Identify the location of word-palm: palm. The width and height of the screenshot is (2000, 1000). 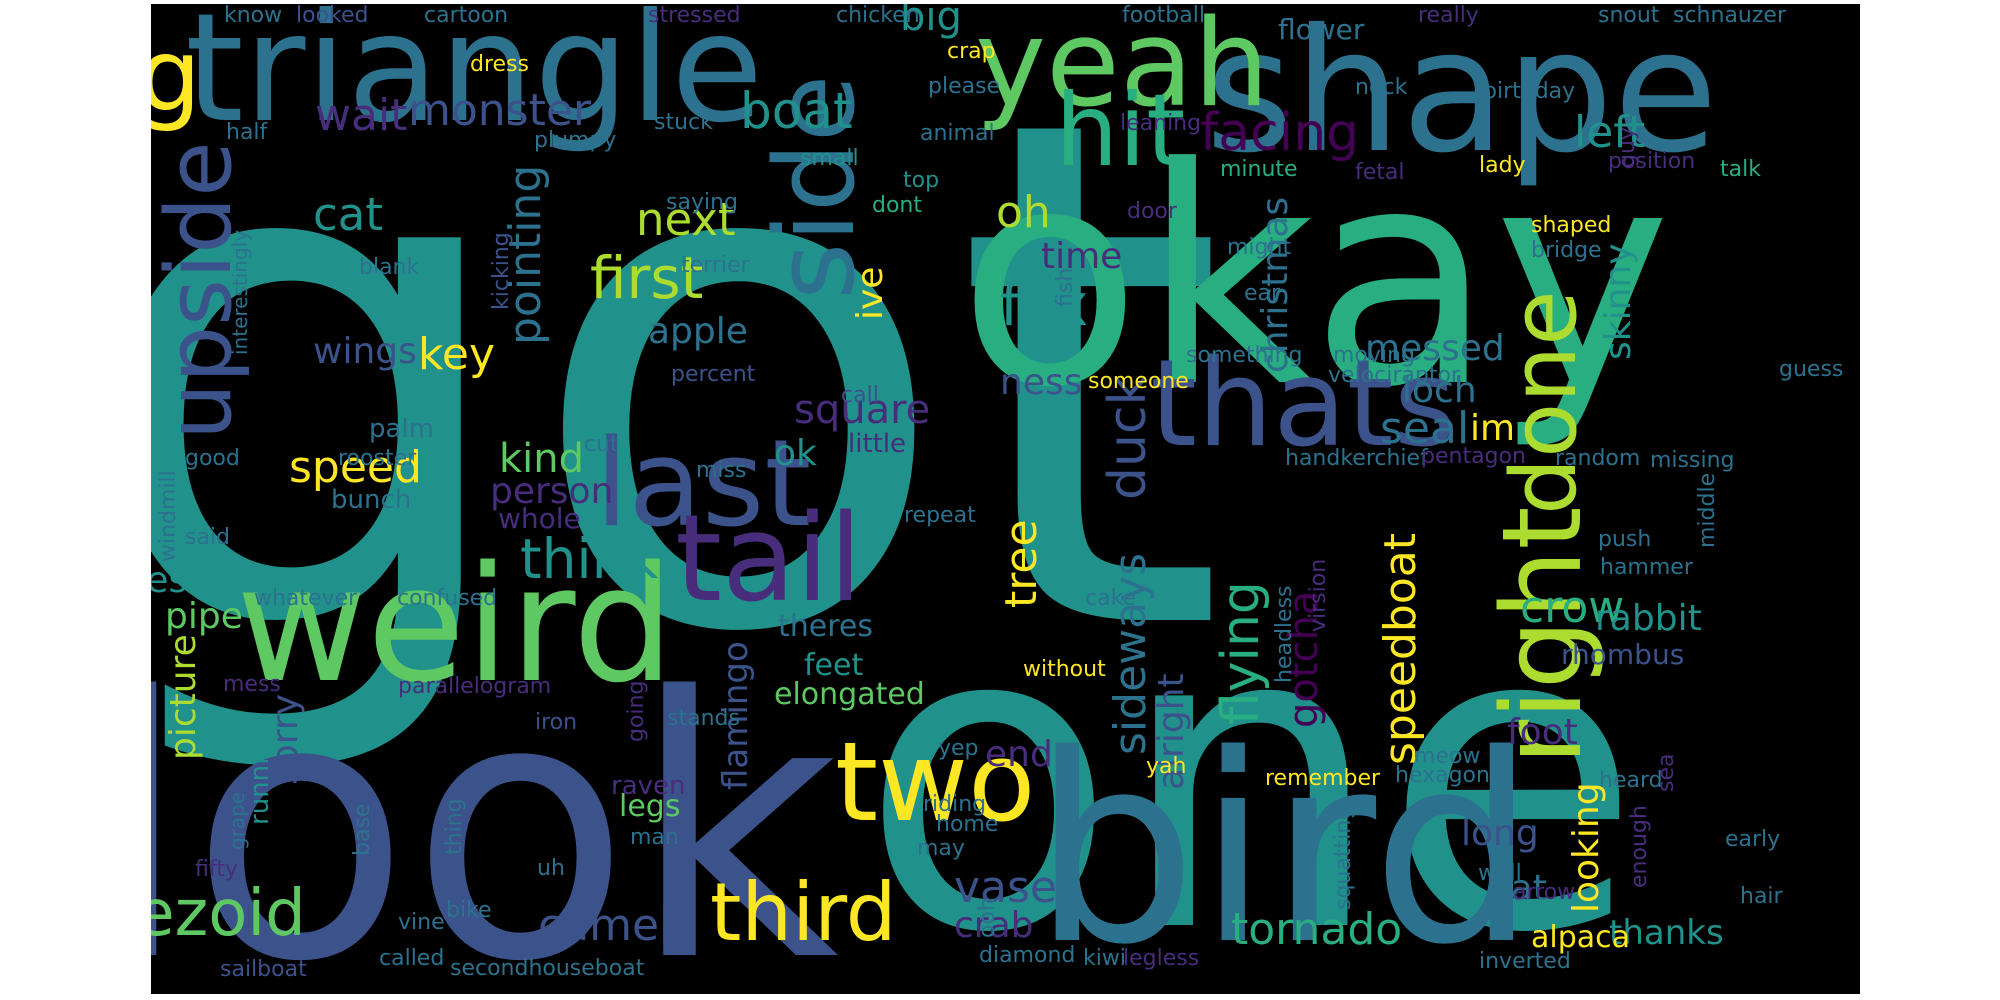
(401, 429).